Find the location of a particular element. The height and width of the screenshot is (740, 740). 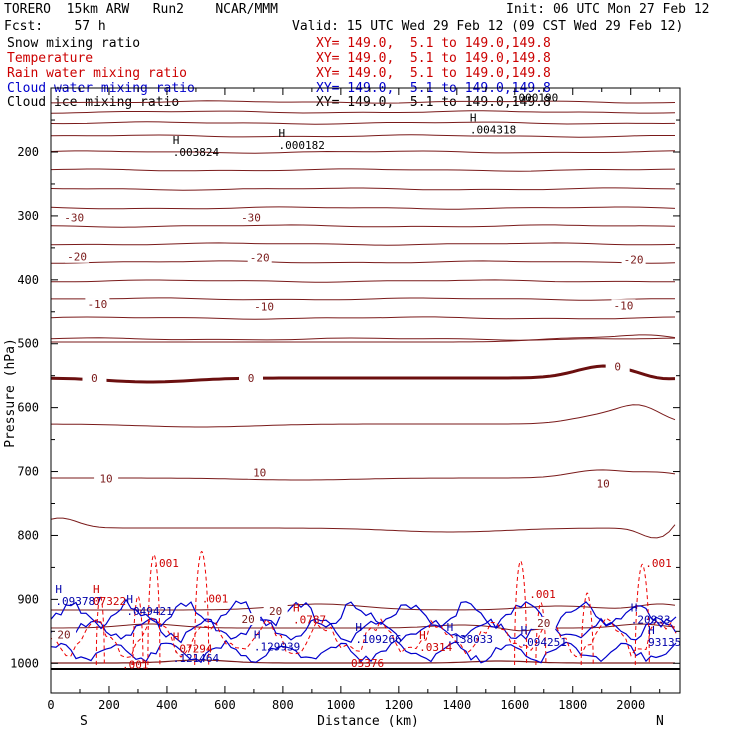

x-tick-label: 1600 is located at coordinates (514, 705).